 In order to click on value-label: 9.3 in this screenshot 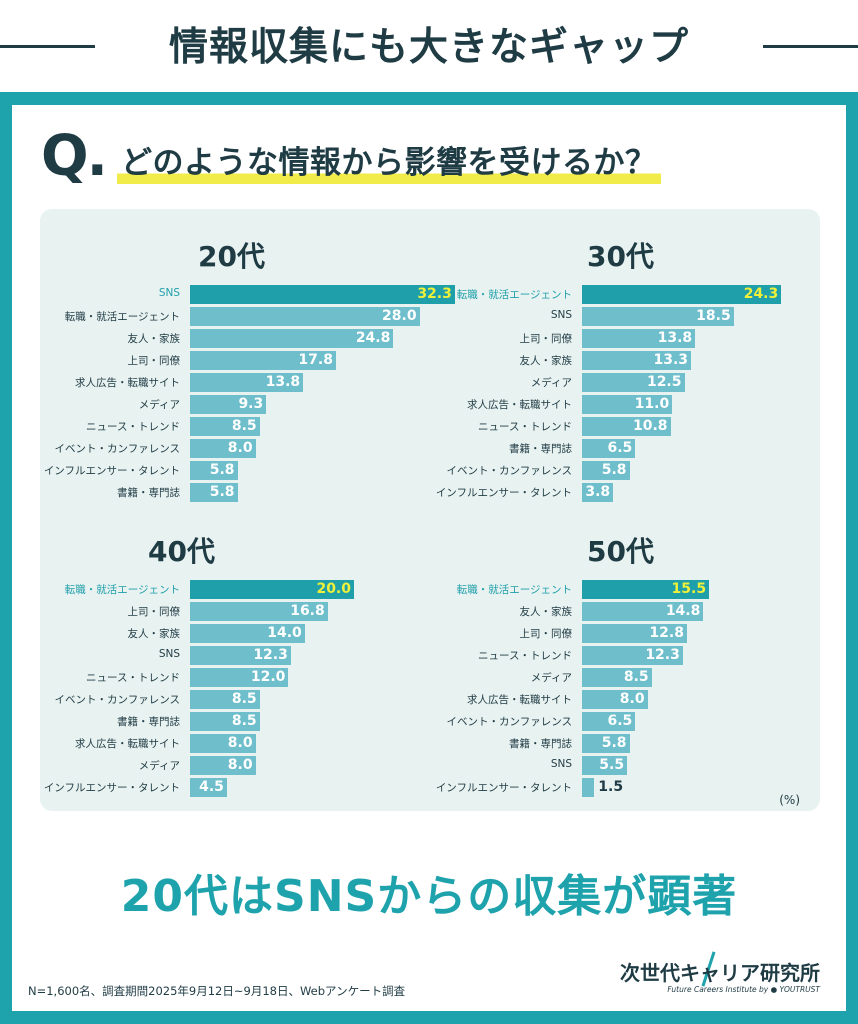, I will do `click(251, 404)`.